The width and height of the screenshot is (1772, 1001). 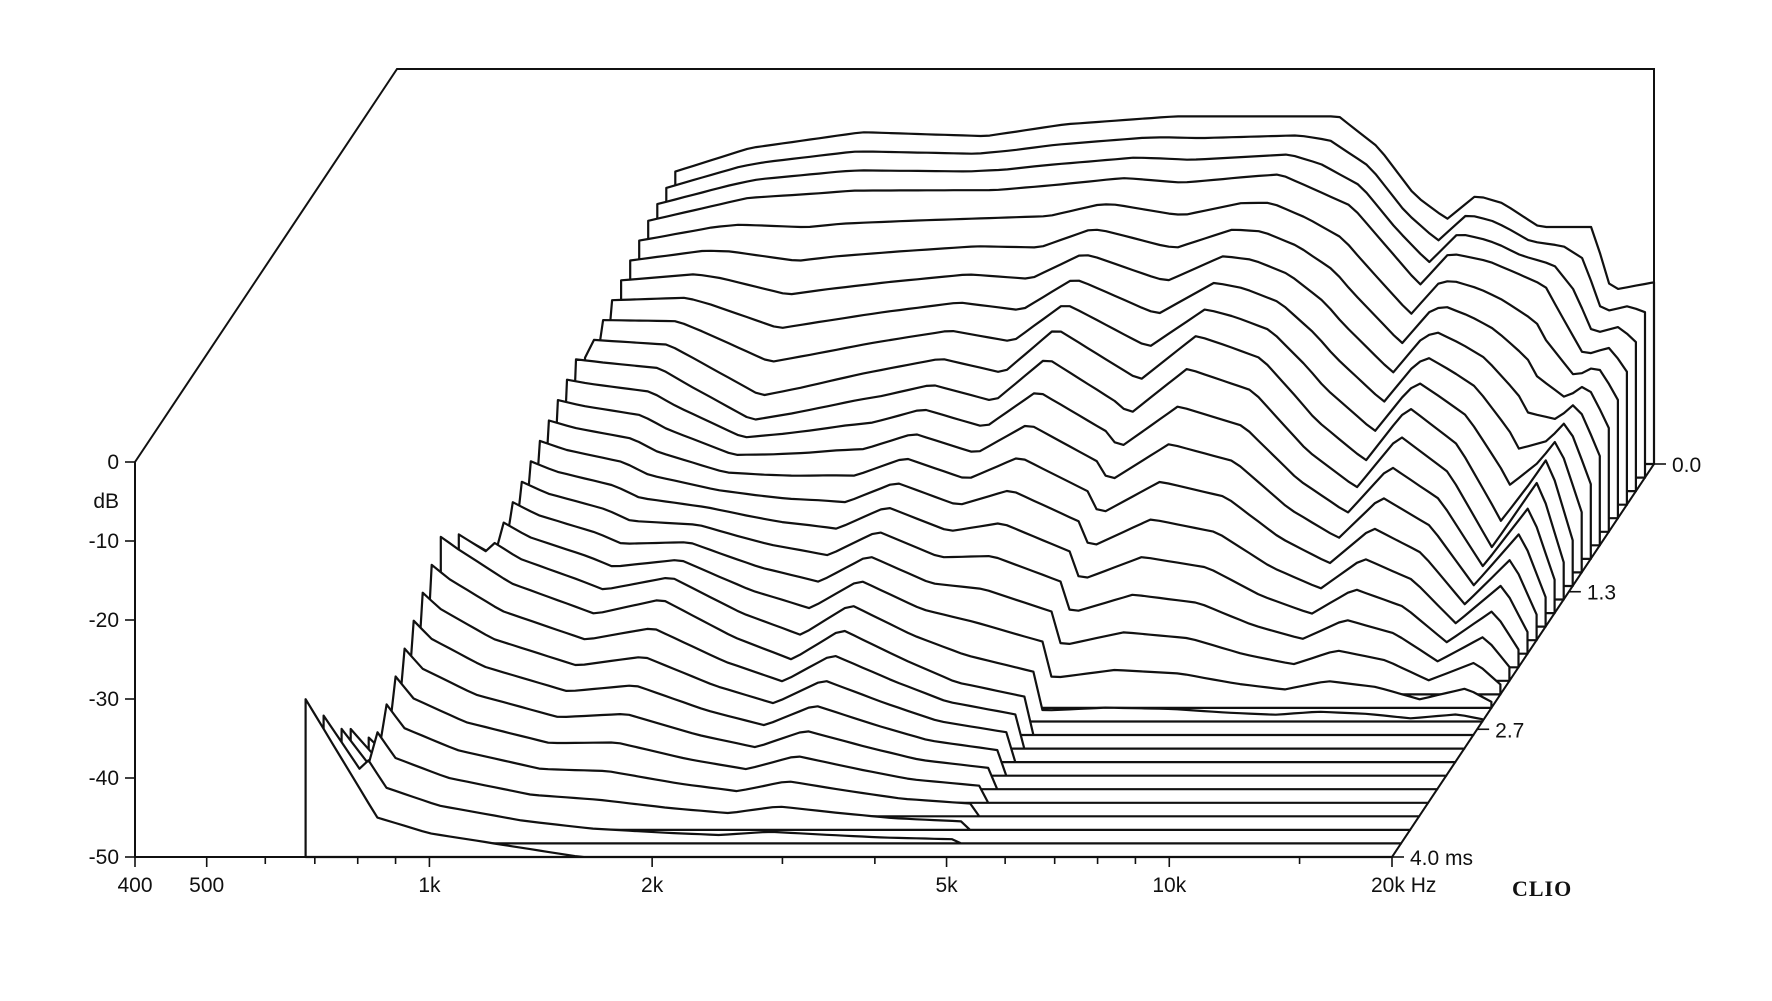 What do you see at coordinates (1403, 885) in the screenshot?
I see `freq-tick-label: 20k Hz` at bounding box center [1403, 885].